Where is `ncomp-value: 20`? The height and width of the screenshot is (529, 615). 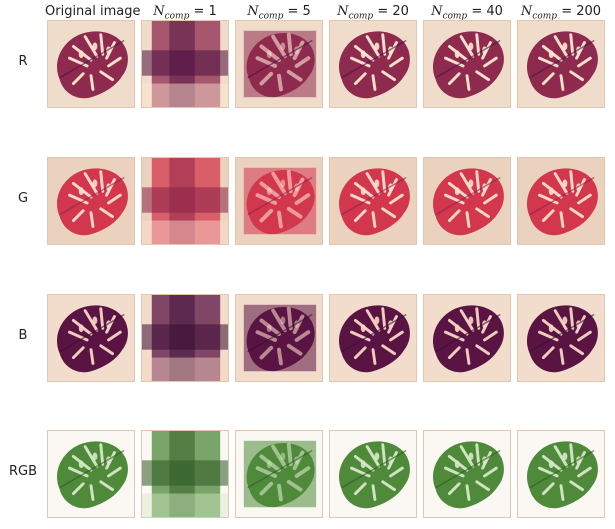
ncomp-value: 20 is located at coordinates (400, 11).